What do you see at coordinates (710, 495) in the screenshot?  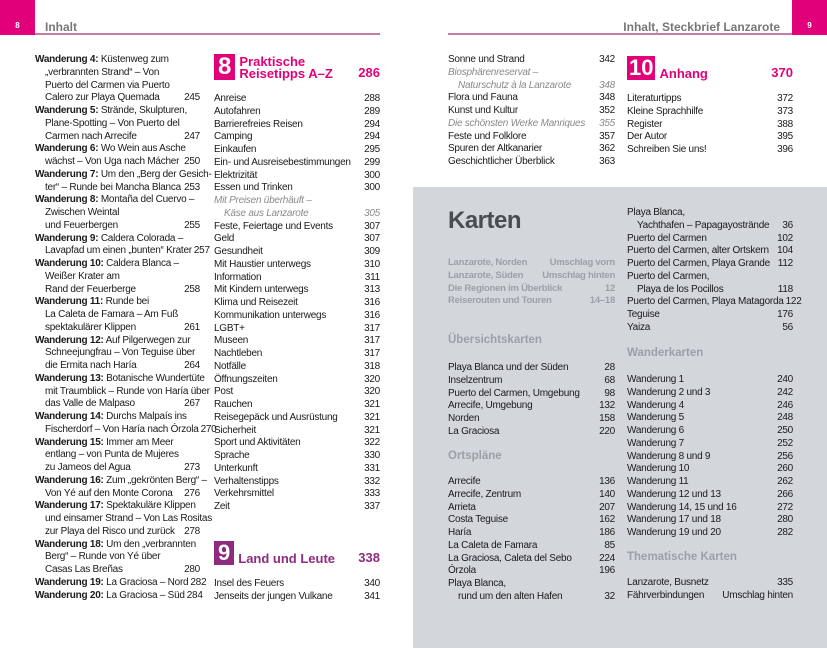 I see `toc-entry: Wanderung 12 und 13 266` at bounding box center [710, 495].